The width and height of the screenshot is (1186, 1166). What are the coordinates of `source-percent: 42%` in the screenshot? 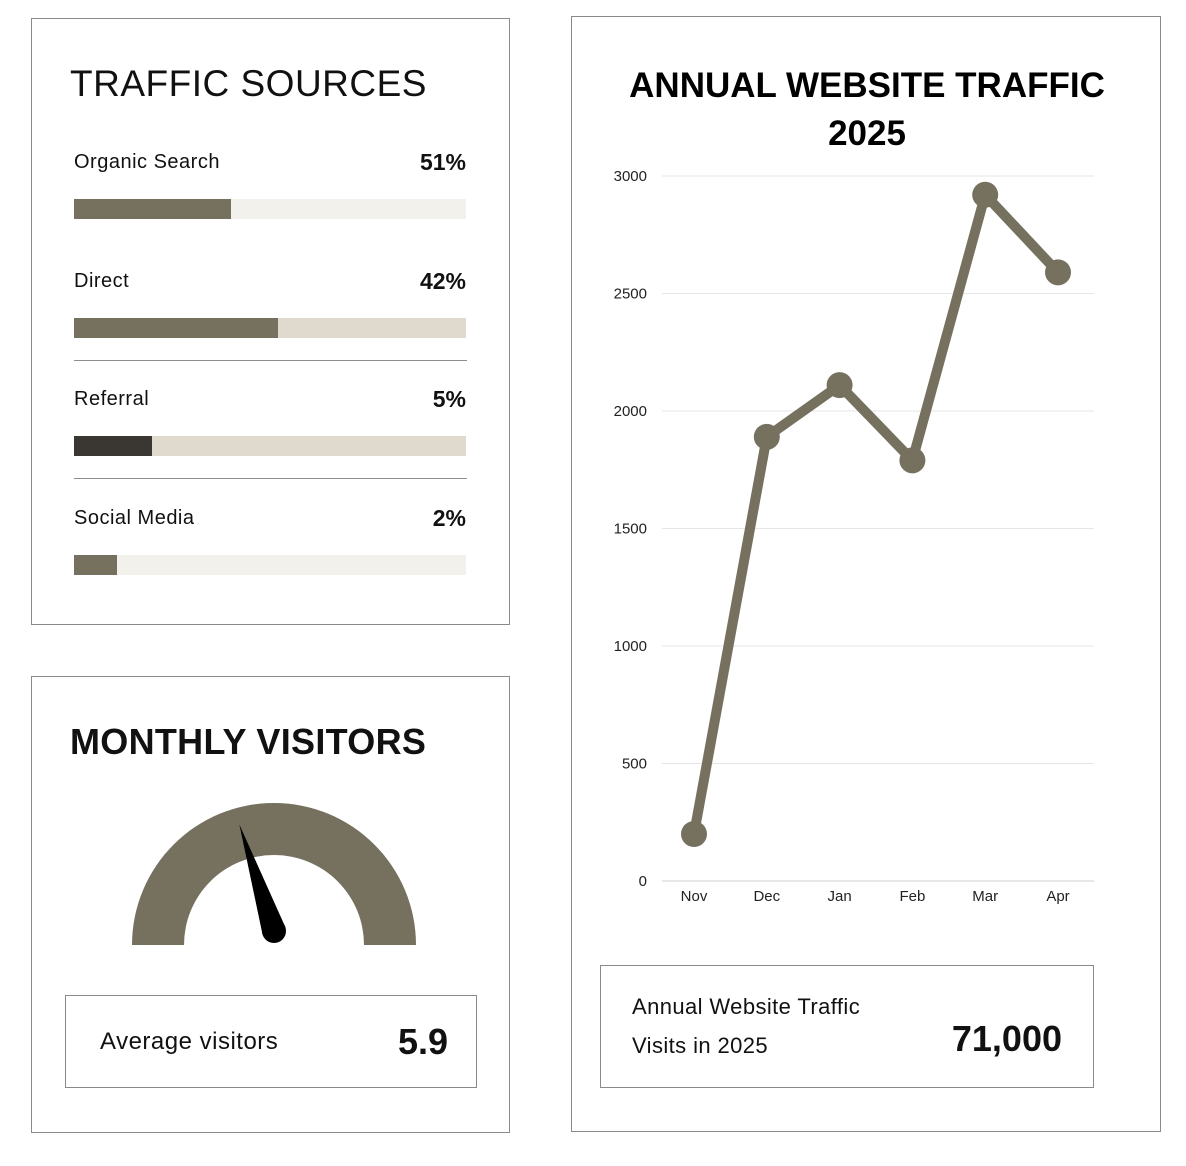 It's located at (442, 281).